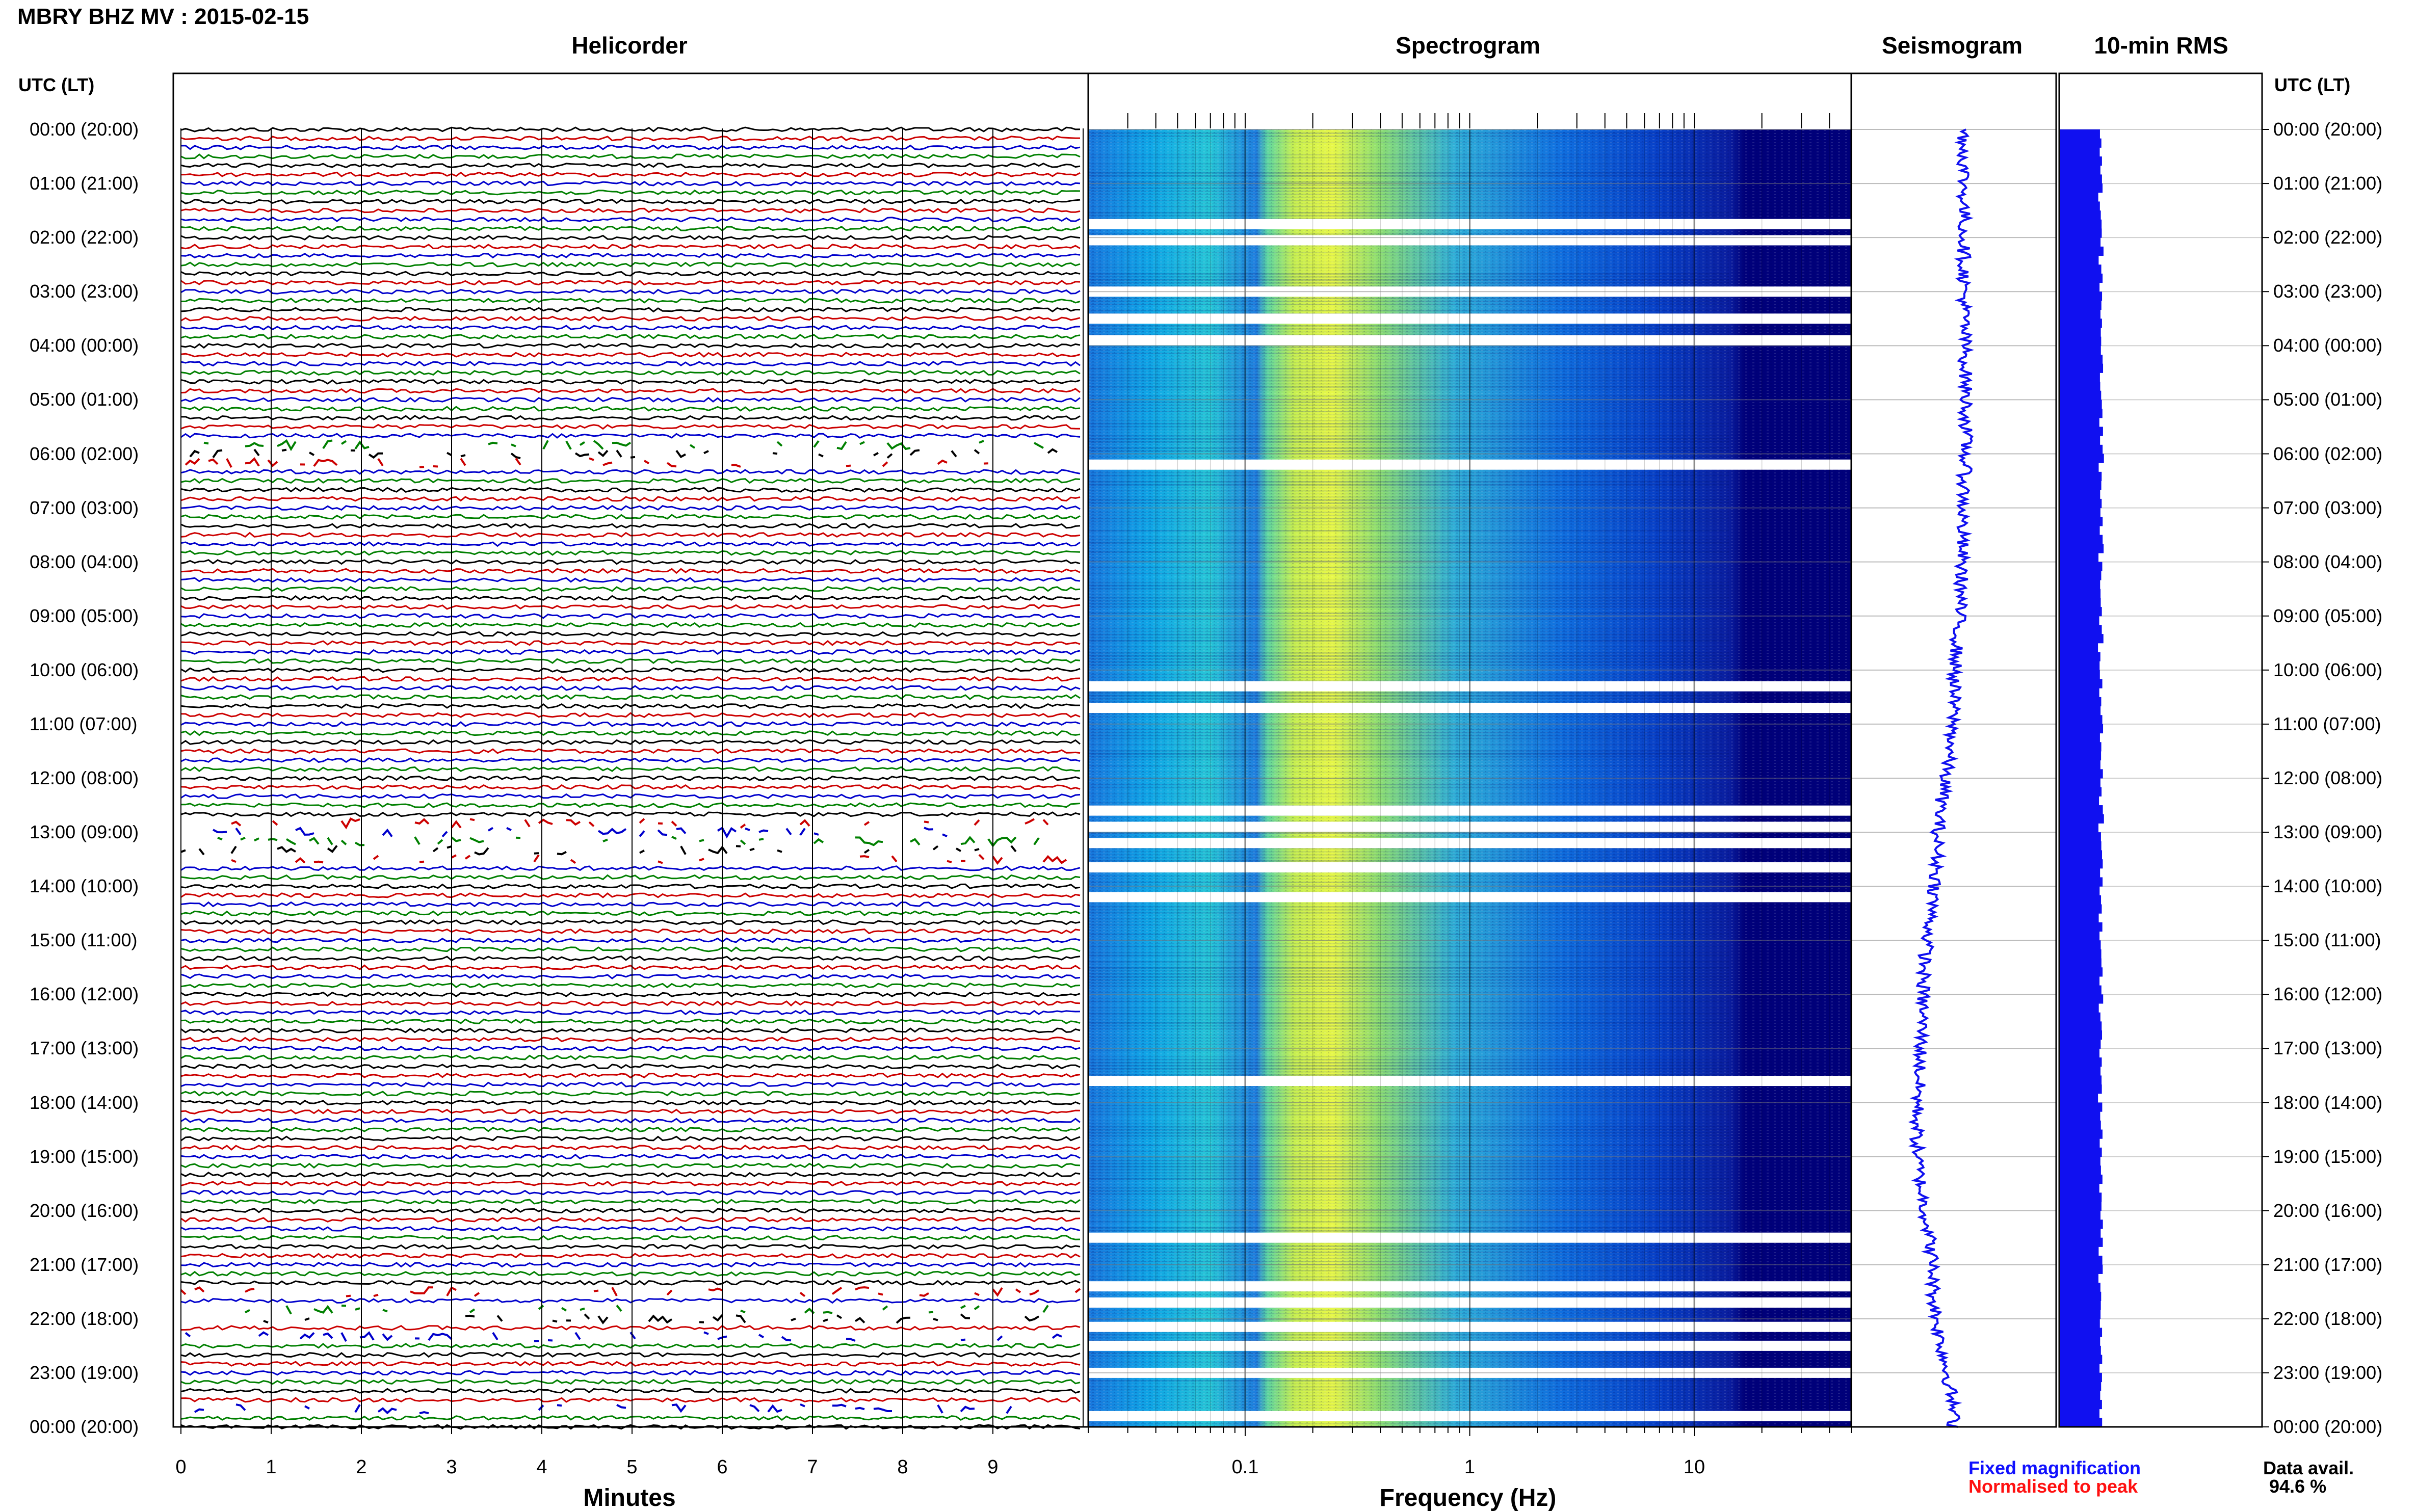  Describe the element at coordinates (84, 1372) in the screenshot. I see `time-label-left: 23:00 (19:00)` at that location.